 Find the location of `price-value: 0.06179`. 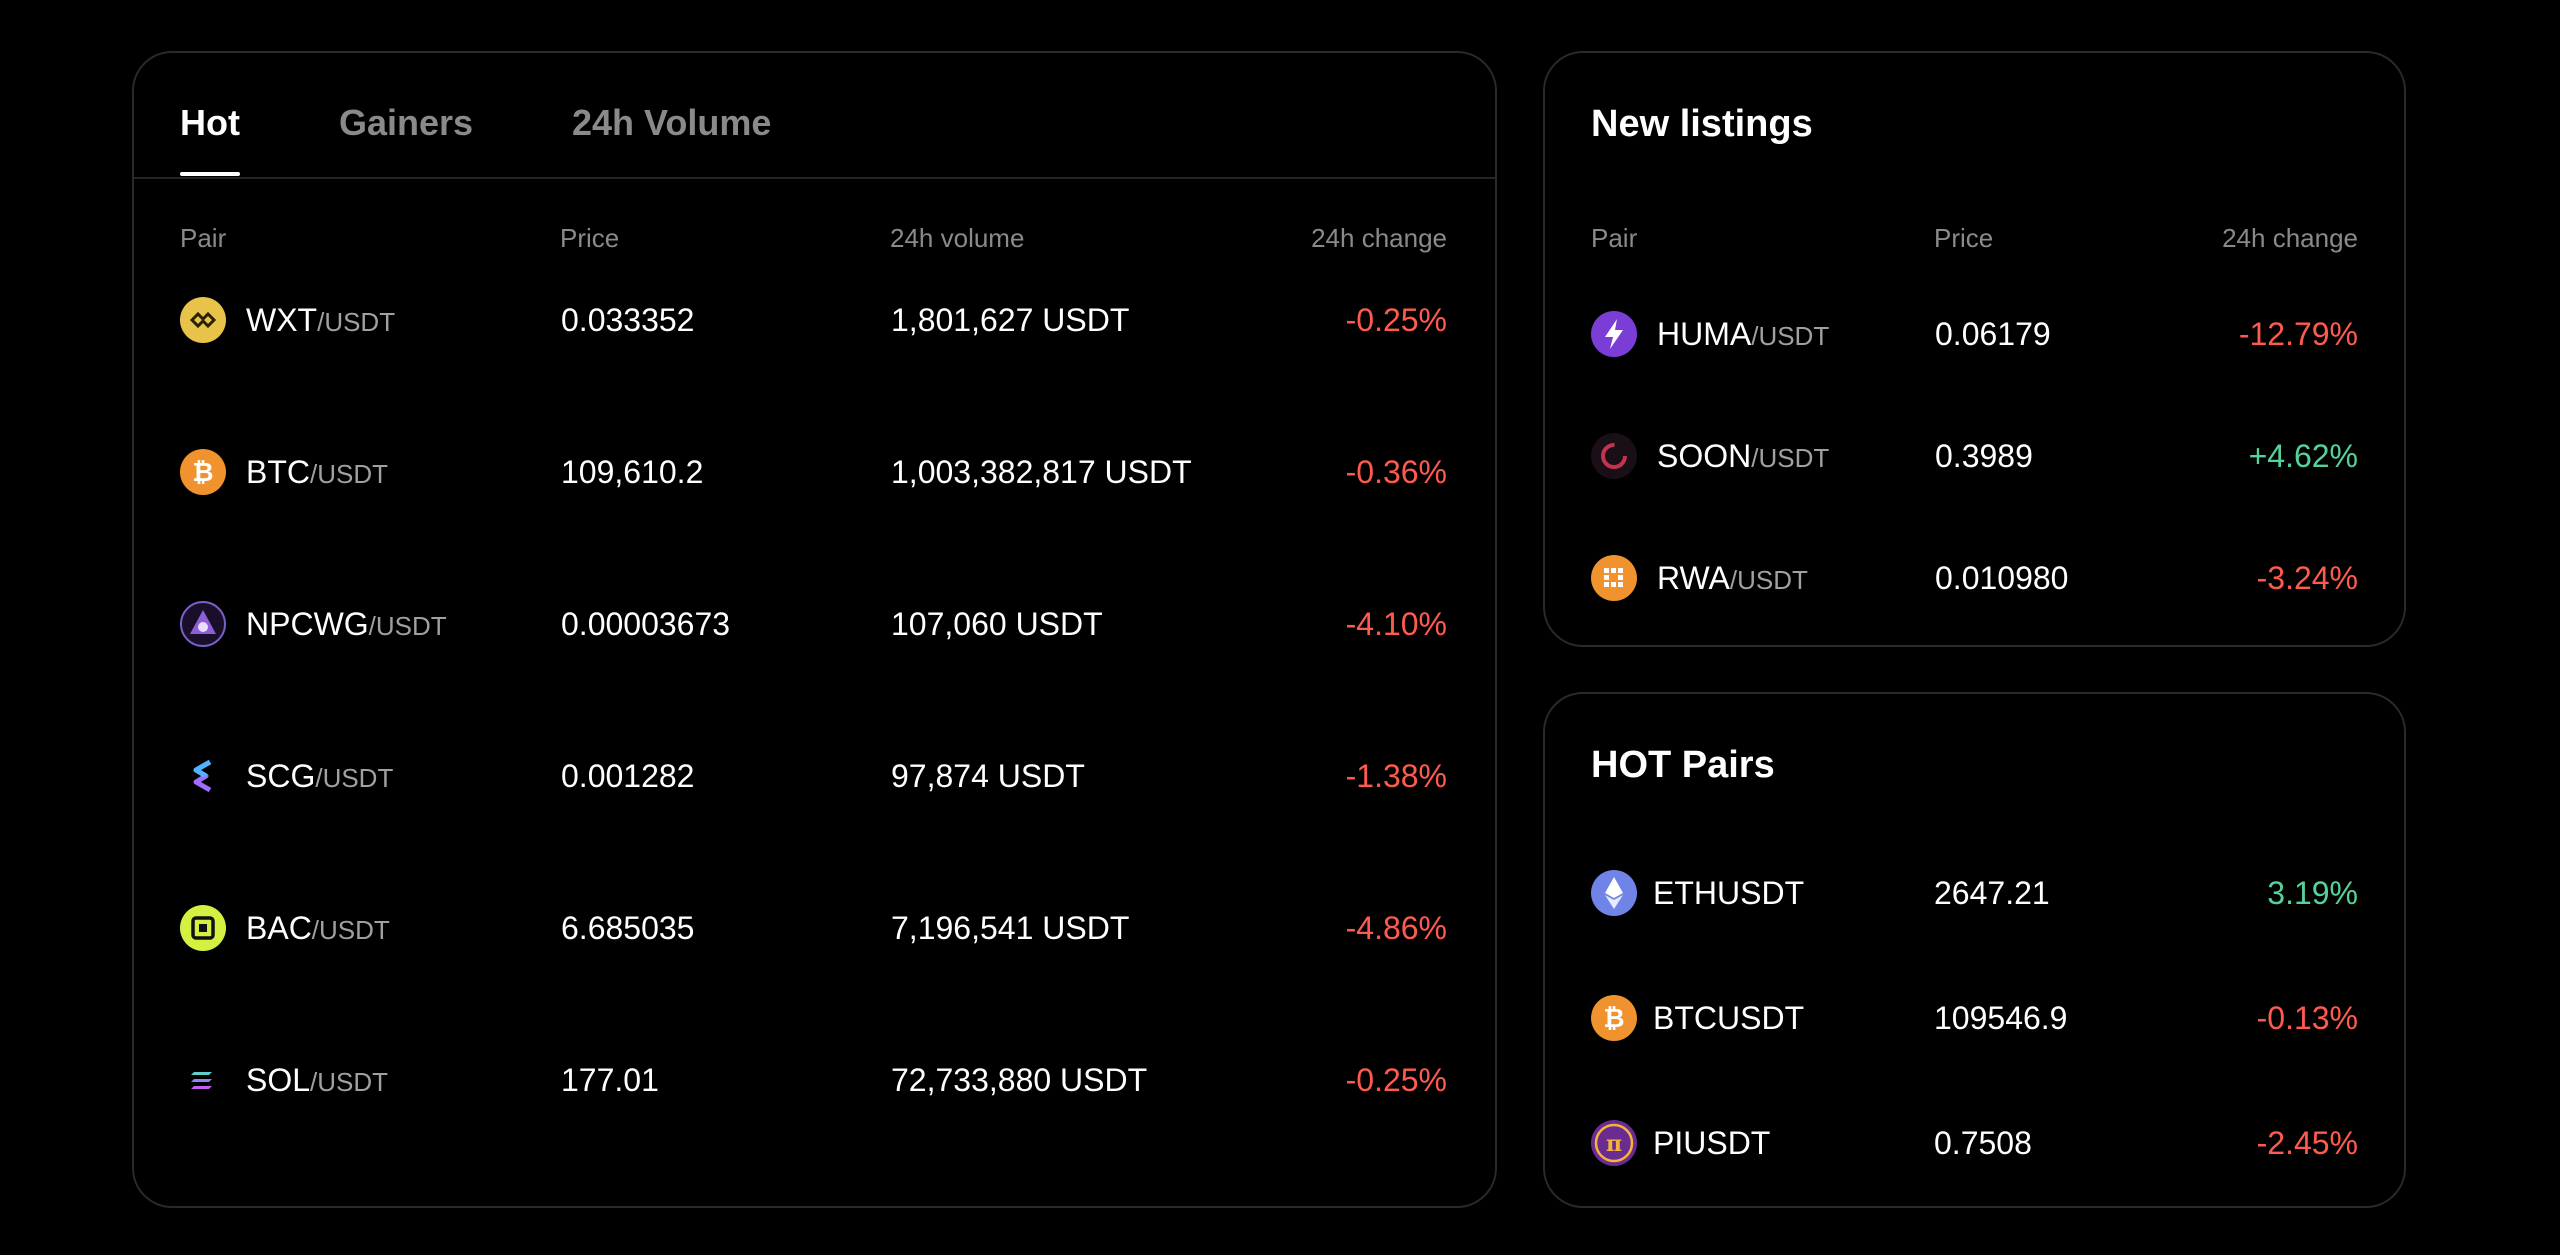

price-value: 0.06179 is located at coordinates (1993, 334).